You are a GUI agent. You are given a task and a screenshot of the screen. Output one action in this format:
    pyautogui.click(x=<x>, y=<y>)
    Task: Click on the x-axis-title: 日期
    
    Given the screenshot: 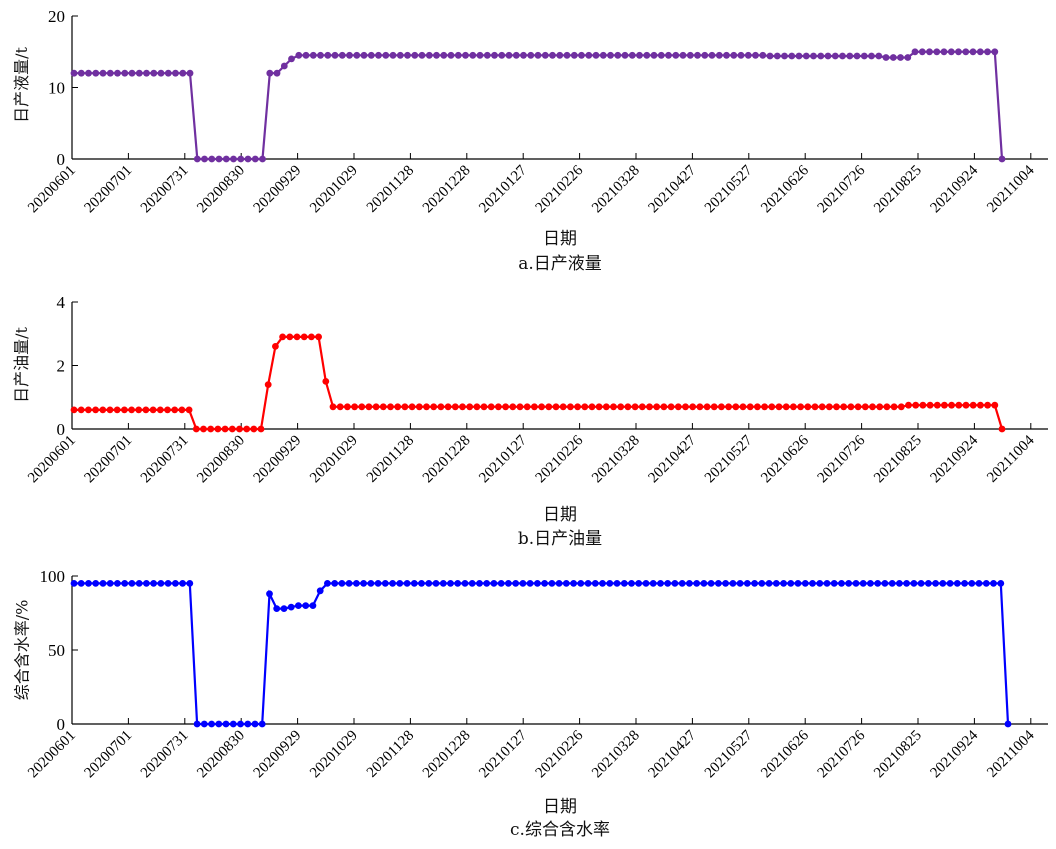 What is the action you would take?
    pyautogui.click(x=560, y=239)
    